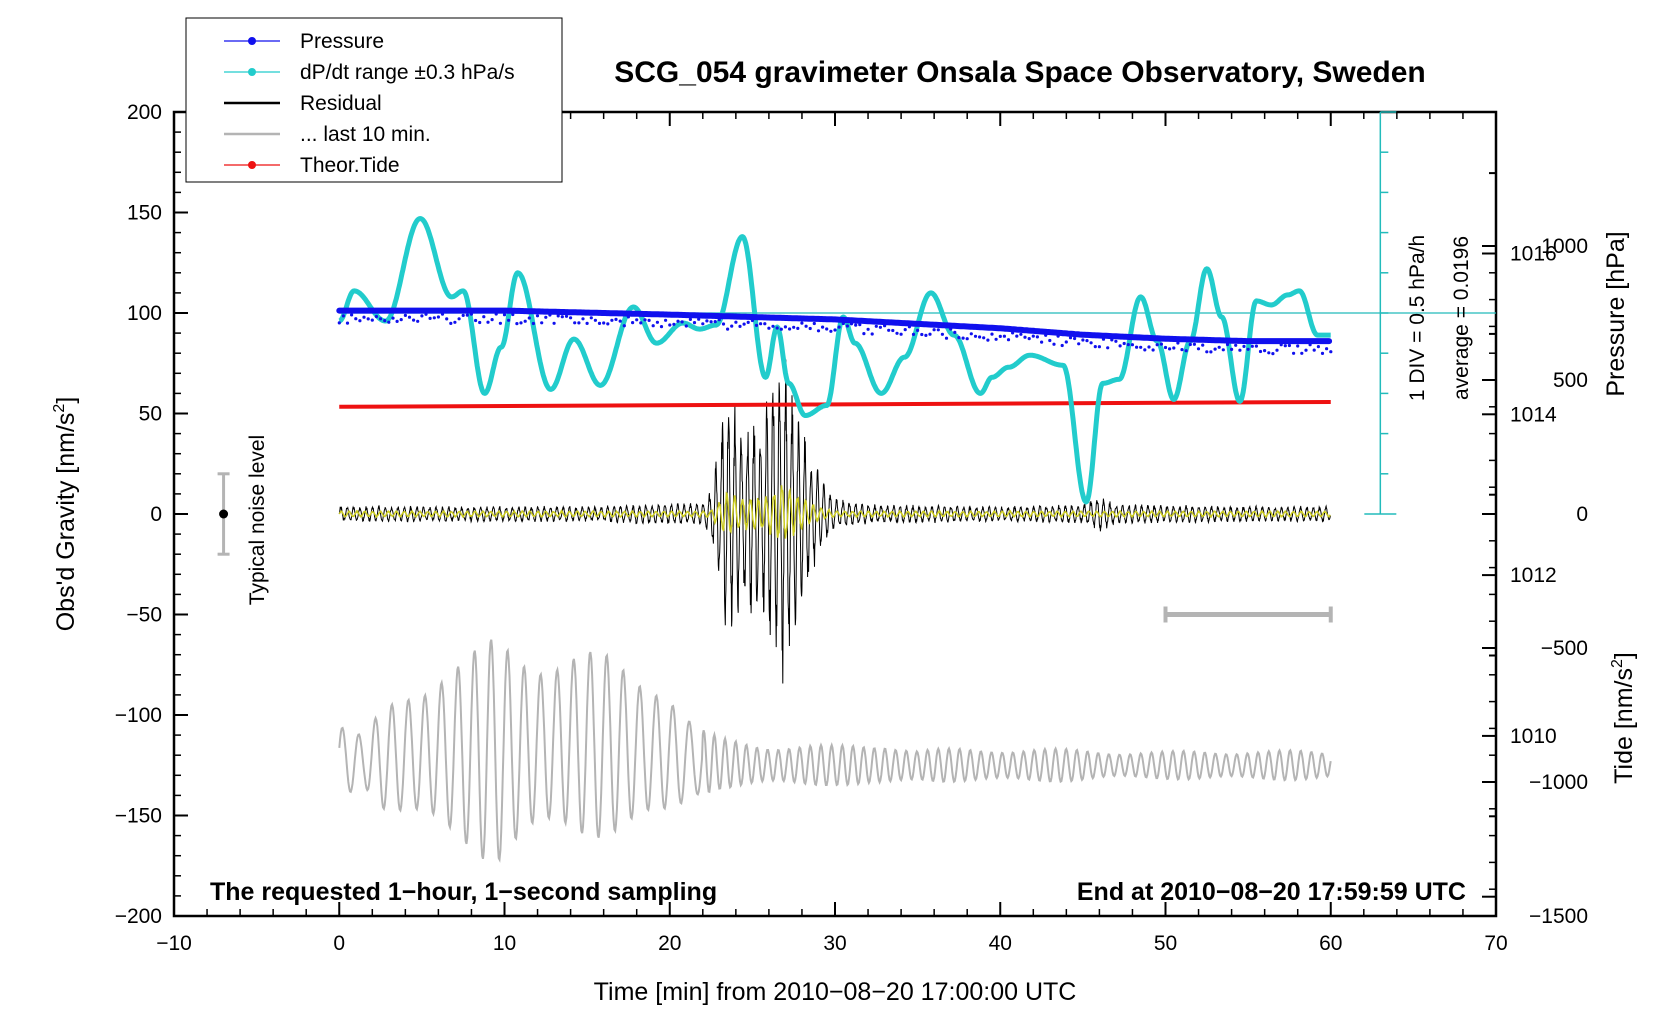 The height and width of the screenshot is (1020, 1676). I want to click on y-axis-title-tide-end: ], so click(1624, 655).